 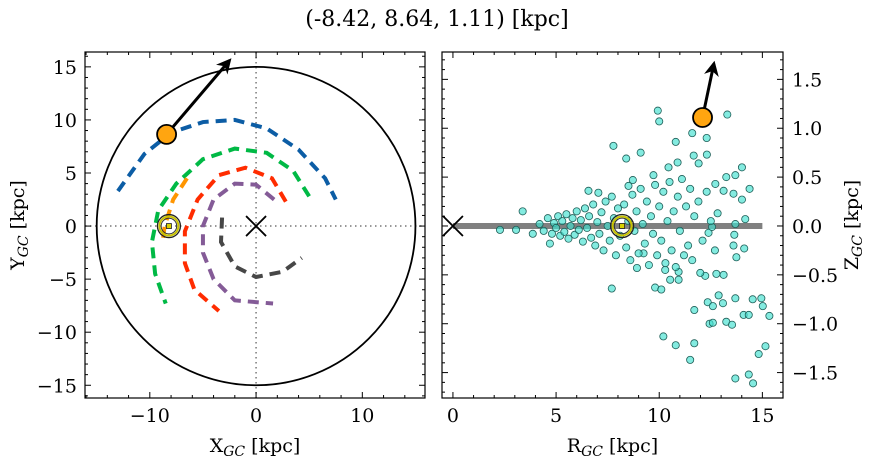 What do you see at coordinates (260, 248) in the screenshot?
I see `orbit-line` at bounding box center [260, 248].